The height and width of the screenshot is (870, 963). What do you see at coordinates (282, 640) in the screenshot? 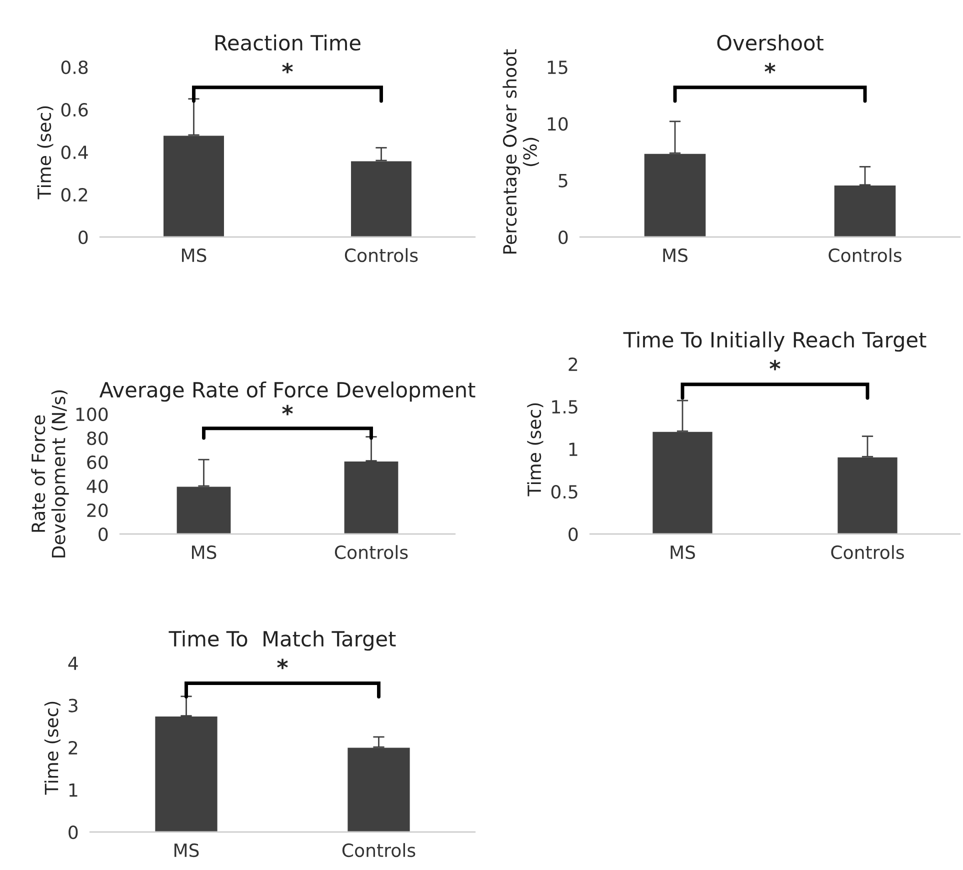
I see `chart-title: Time To Match Target` at bounding box center [282, 640].